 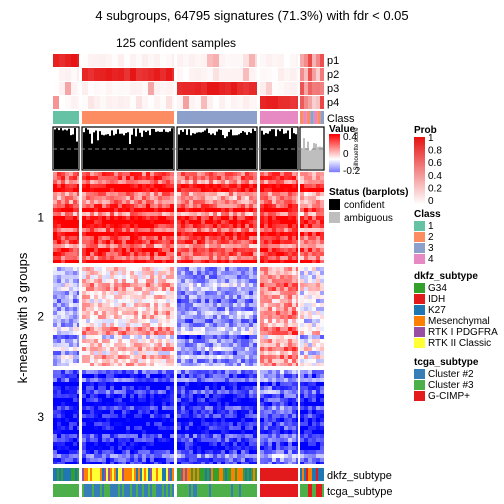 I want to click on prob-cell-p2, so click(x=310, y=74).